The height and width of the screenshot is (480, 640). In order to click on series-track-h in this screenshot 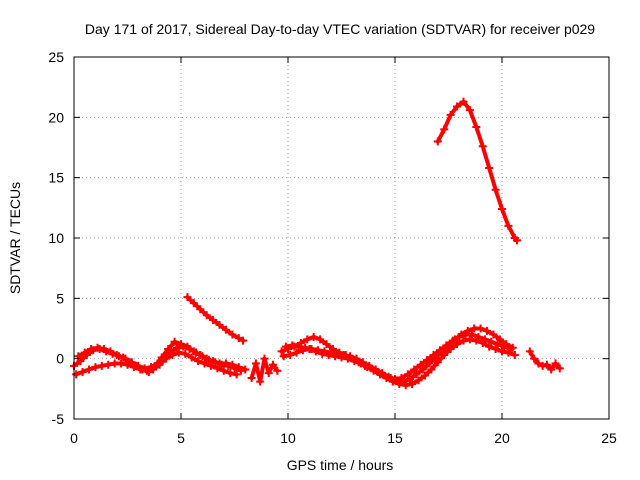, I will do `click(398, 357)`.